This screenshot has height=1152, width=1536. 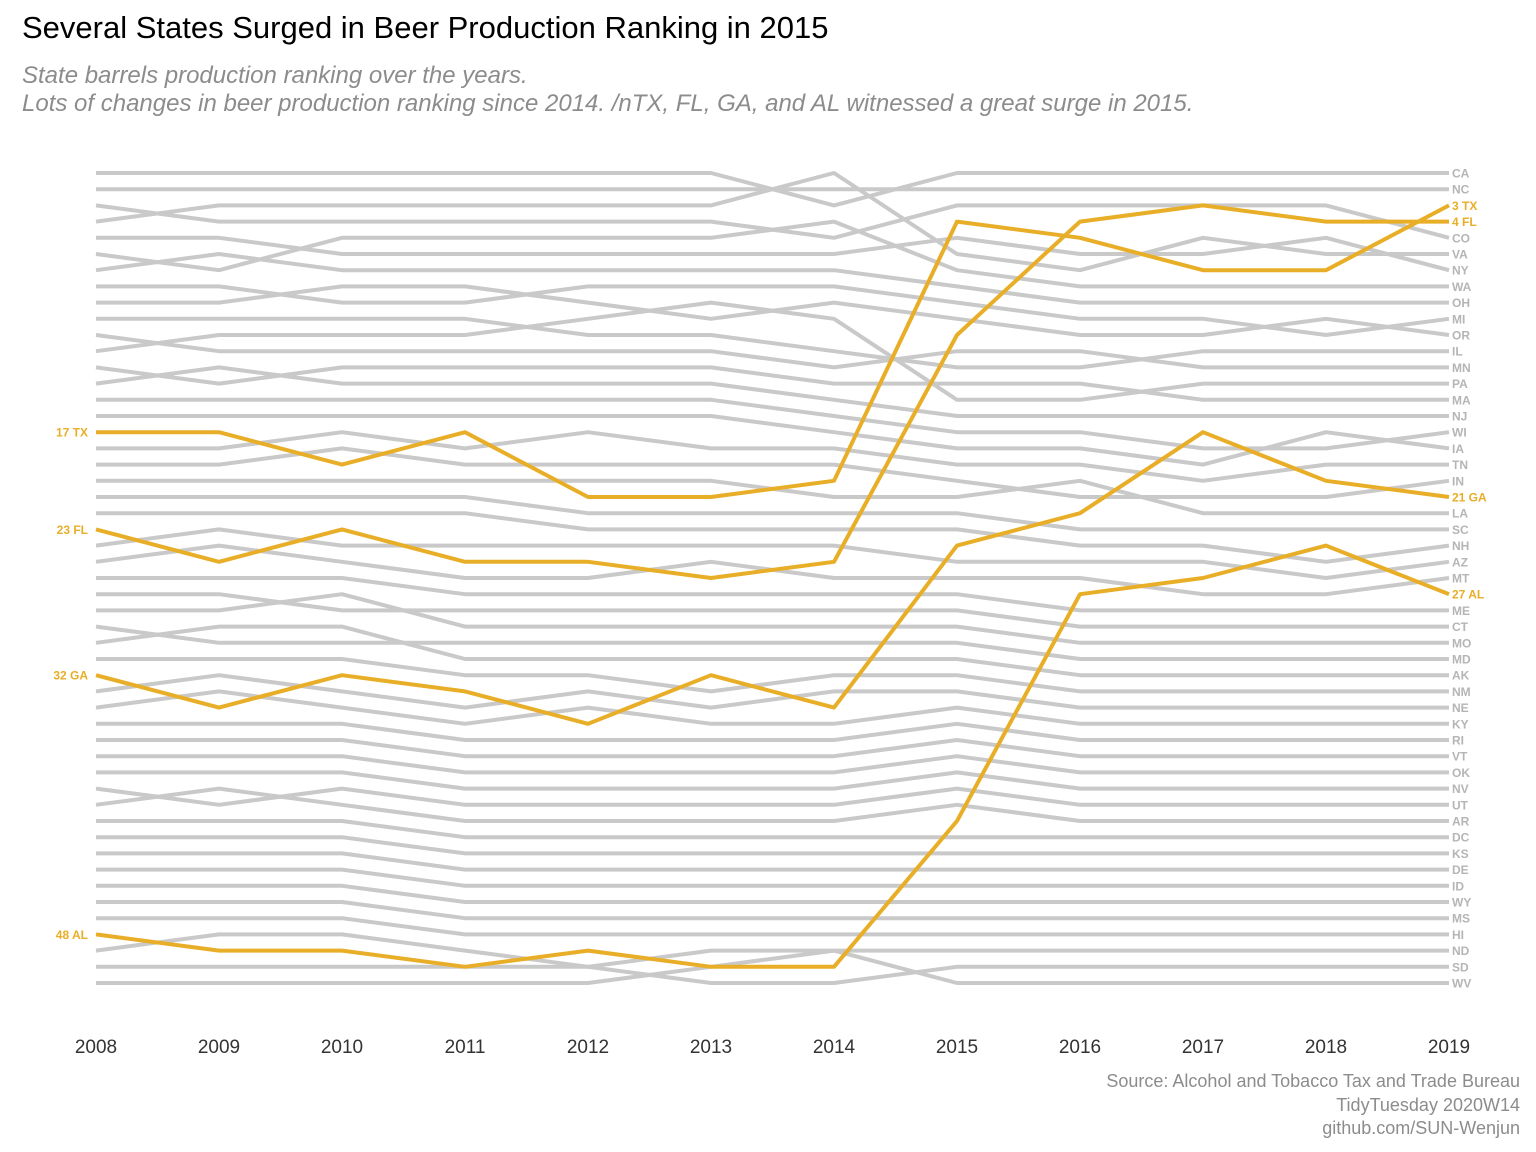 I want to click on right-label: NC, so click(x=1461, y=190).